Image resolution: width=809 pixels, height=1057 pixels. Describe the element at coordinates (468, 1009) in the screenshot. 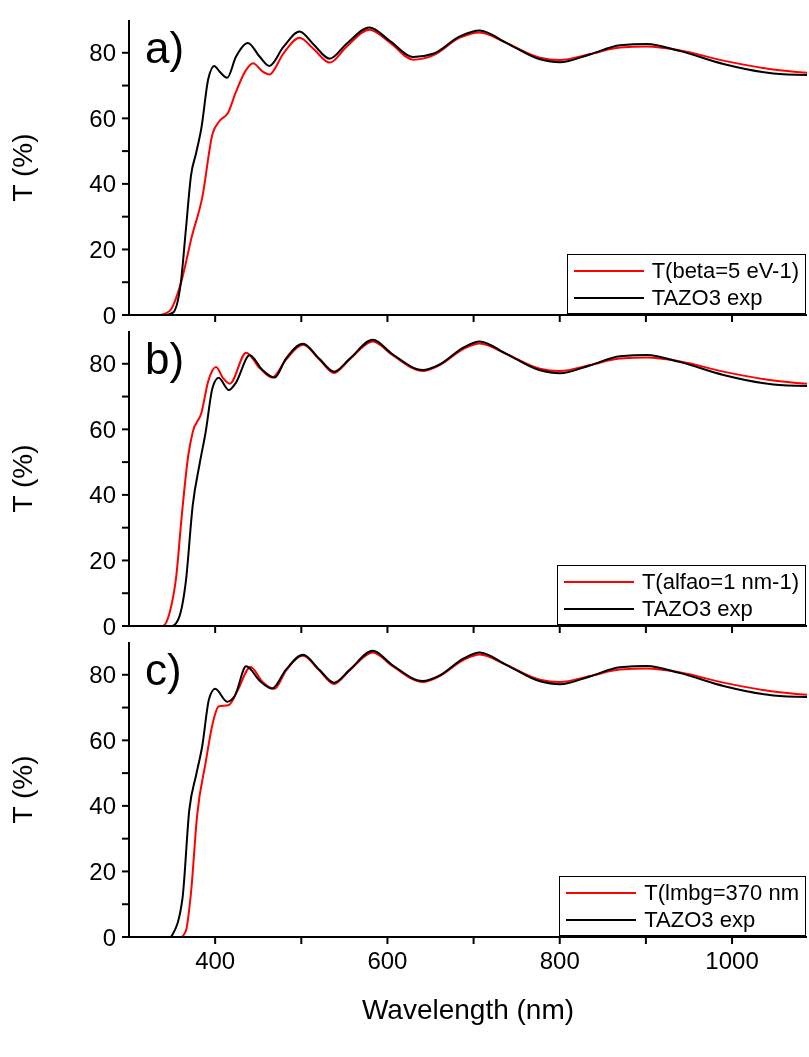

I see `x-axis-title: Wavelength (nm)` at that location.